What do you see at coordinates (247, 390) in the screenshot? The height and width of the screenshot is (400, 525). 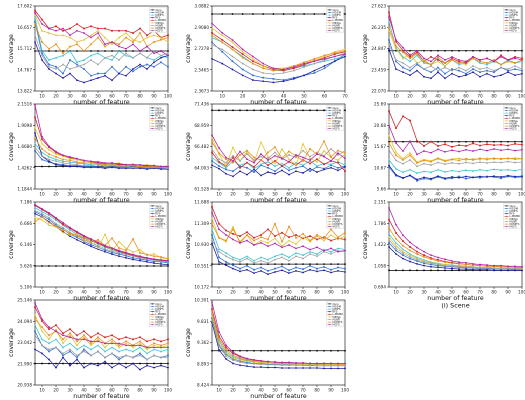 I see `x-tick-label: 30` at bounding box center [247, 390].